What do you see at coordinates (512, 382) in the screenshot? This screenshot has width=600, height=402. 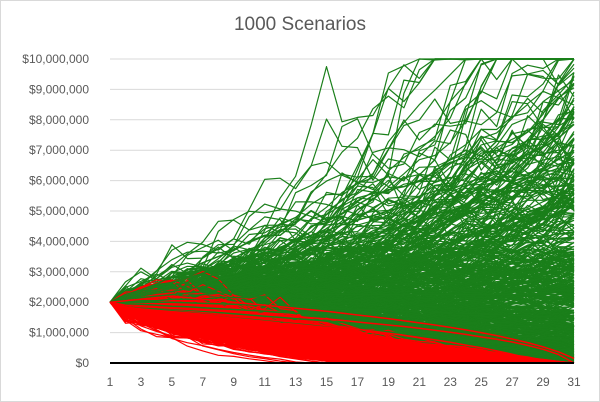 I see `x-tick-label: 27` at bounding box center [512, 382].